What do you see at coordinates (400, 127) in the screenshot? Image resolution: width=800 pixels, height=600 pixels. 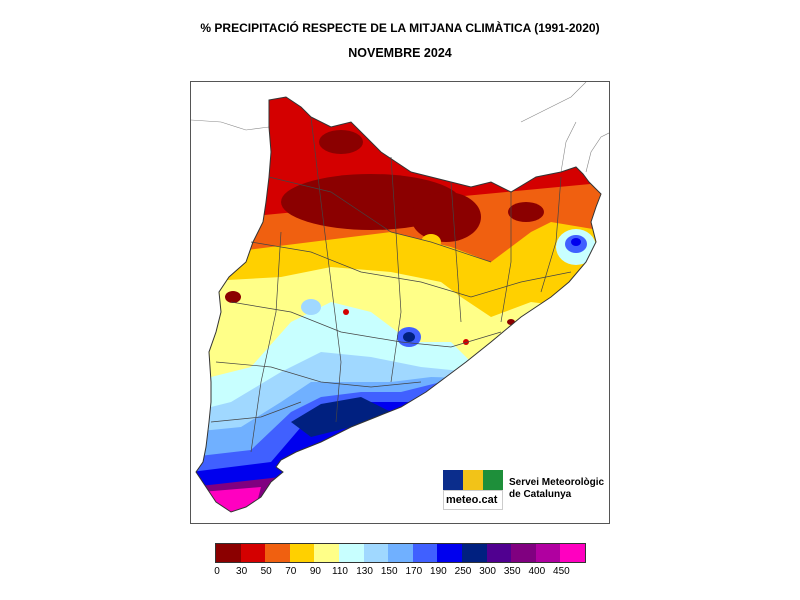 I see `outside-borders` at bounding box center [400, 127].